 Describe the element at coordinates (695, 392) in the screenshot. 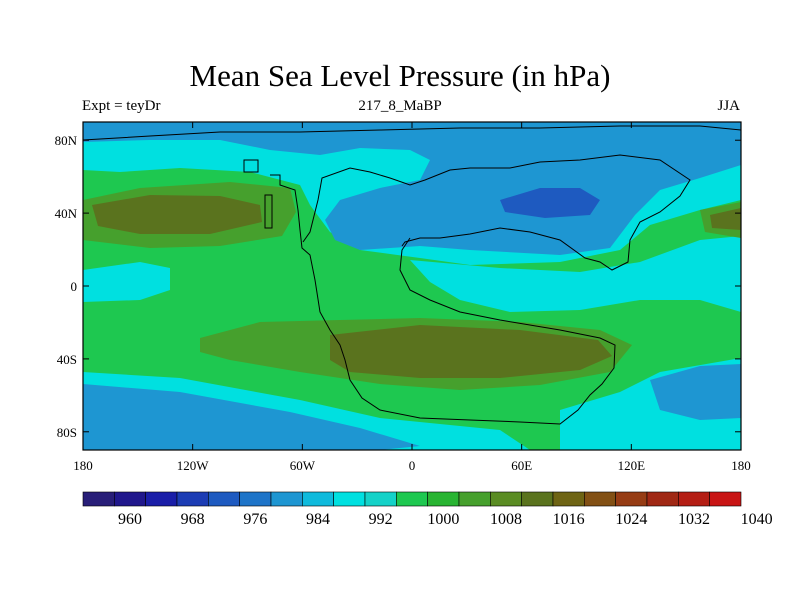

I see `field-se-blue` at that location.